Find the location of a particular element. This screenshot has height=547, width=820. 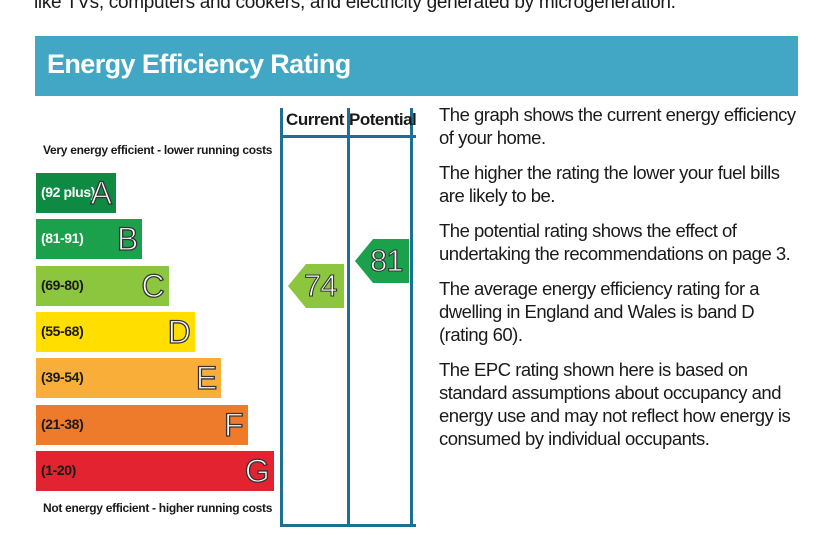

current-header: Current is located at coordinates (315, 119).